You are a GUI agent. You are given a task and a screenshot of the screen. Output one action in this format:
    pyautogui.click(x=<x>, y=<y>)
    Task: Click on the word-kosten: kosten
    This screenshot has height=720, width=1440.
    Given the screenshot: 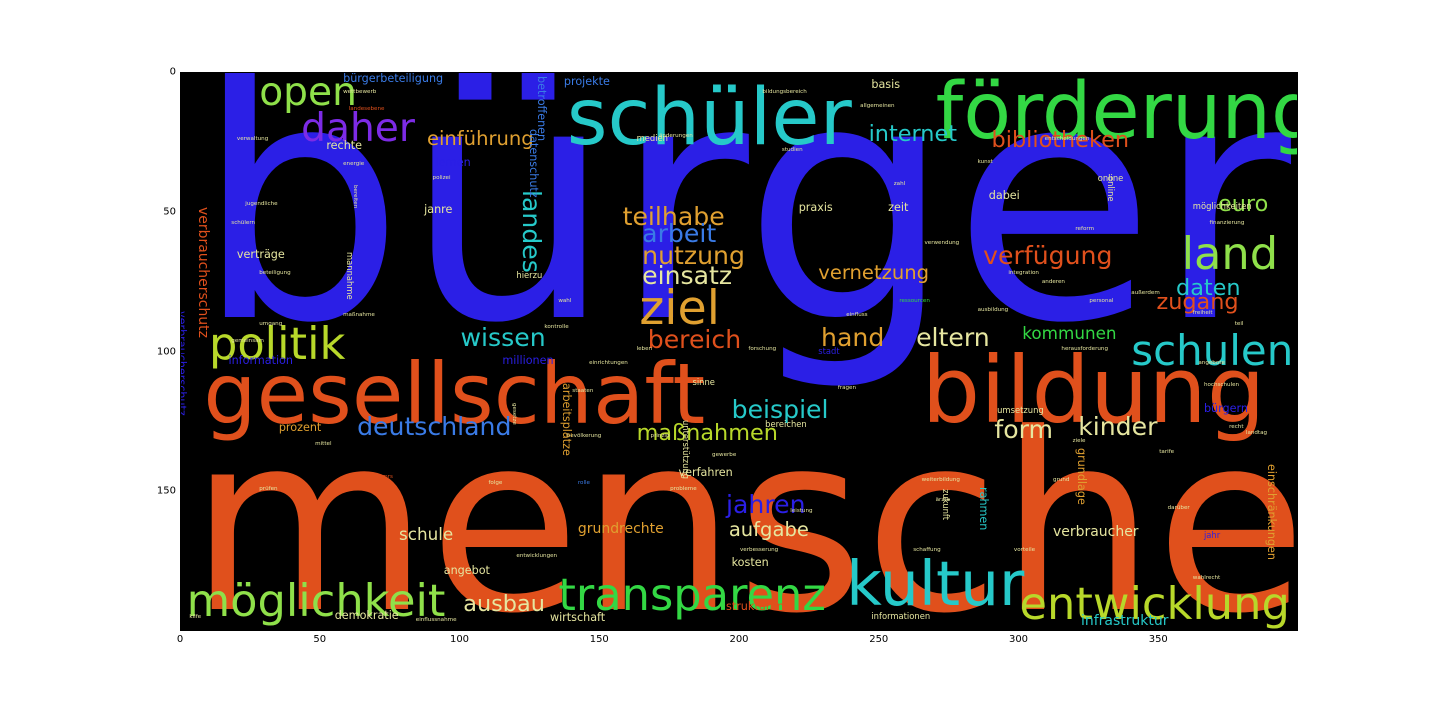 What is the action you would take?
    pyautogui.click(x=750, y=562)
    